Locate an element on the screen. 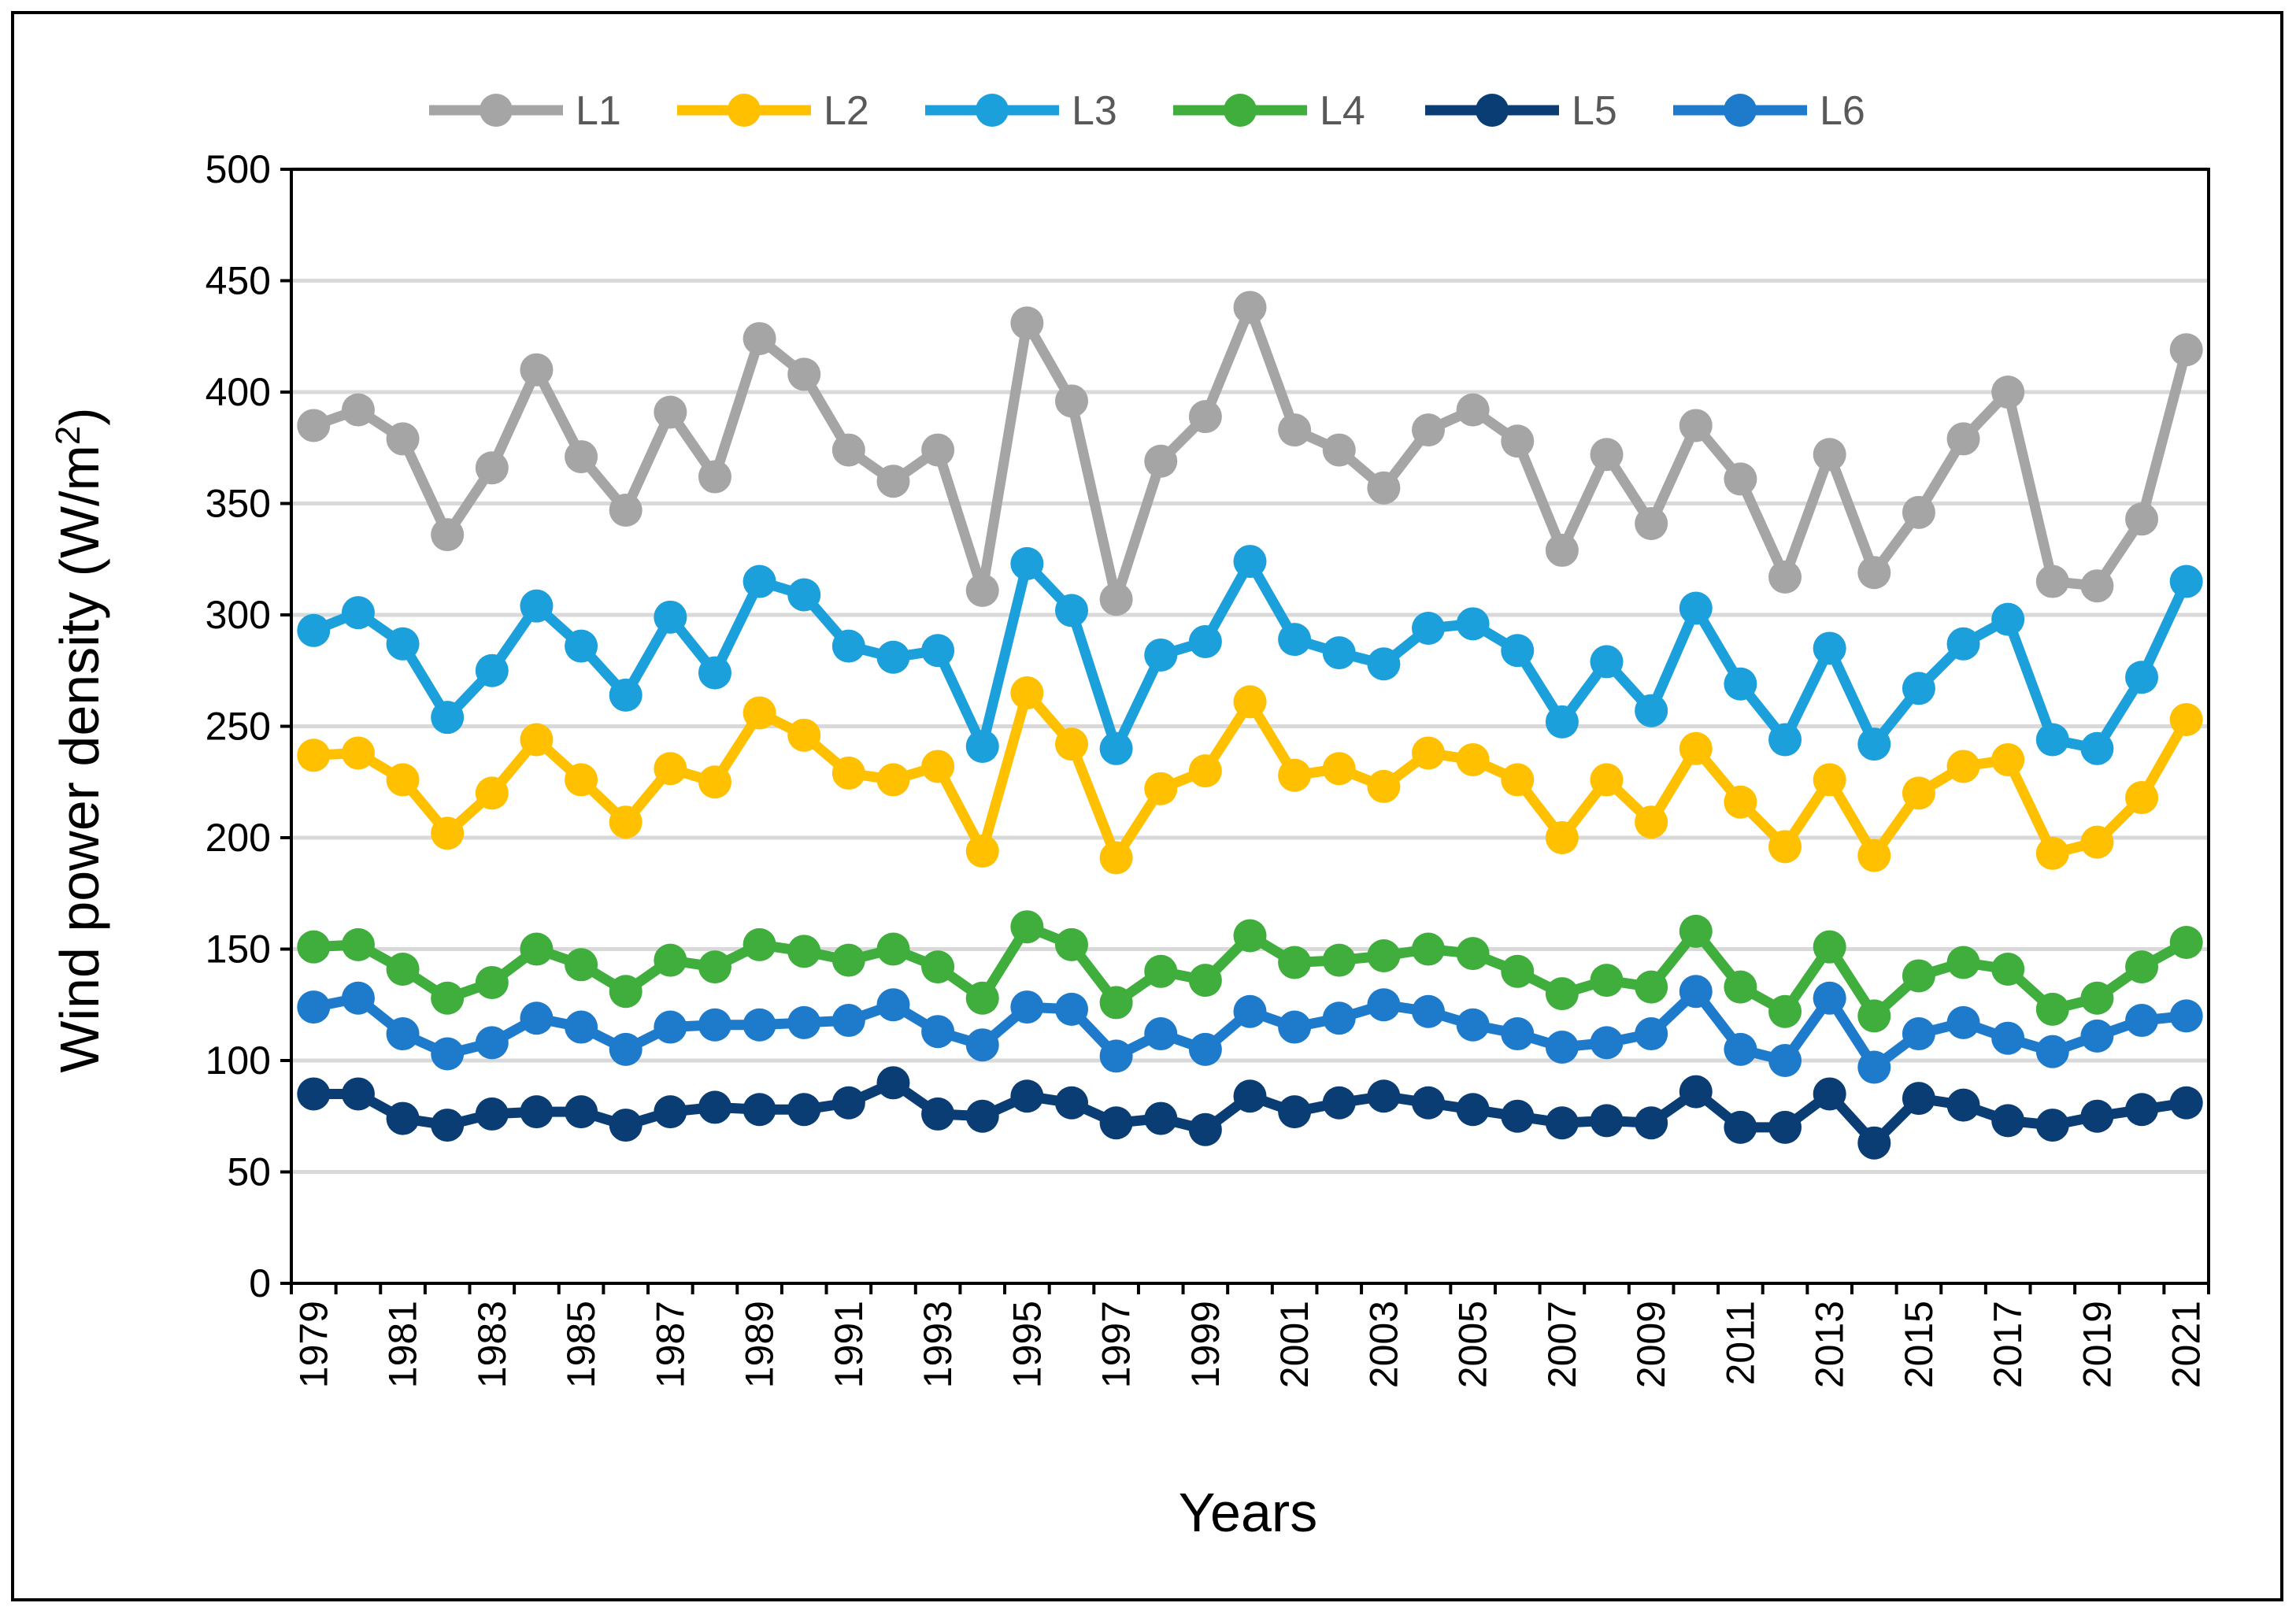 This screenshot has width=2296, height=1614. data-point-l1-2021 is located at coordinates (2186, 350).